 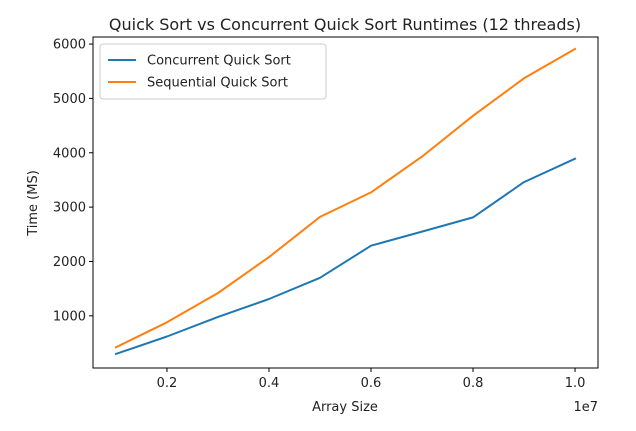 What do you see at coordinates (73, 181) in the screenshot?
I see `y-axis-ticks: 1000 2000 3000 4000 5000 6000` at bounding box center [73, 181].